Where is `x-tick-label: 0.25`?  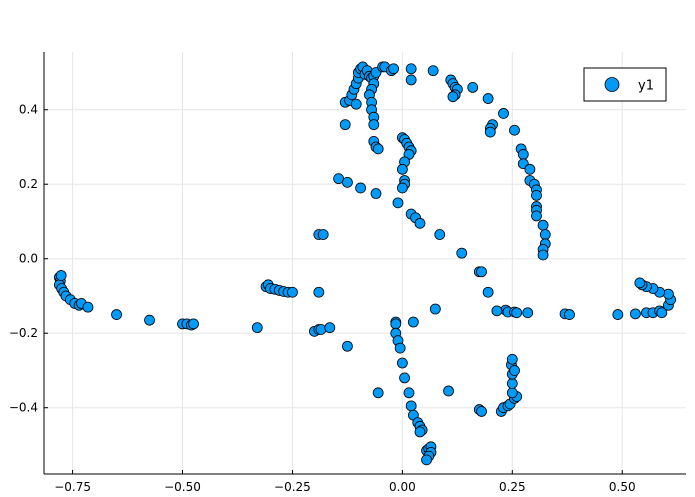
x-tick-label: 0.25 is located at coordinates (512, 487).